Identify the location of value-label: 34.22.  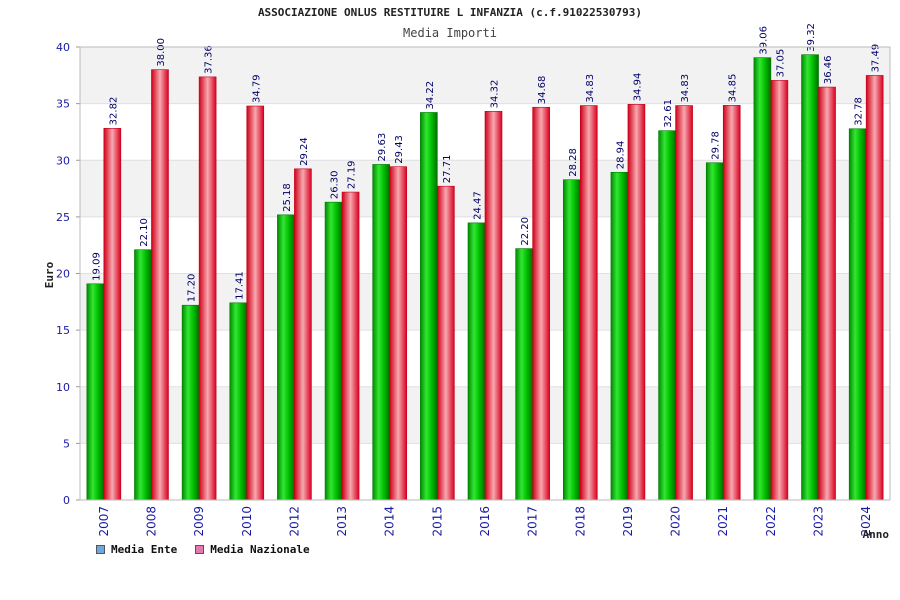
(430, 95).